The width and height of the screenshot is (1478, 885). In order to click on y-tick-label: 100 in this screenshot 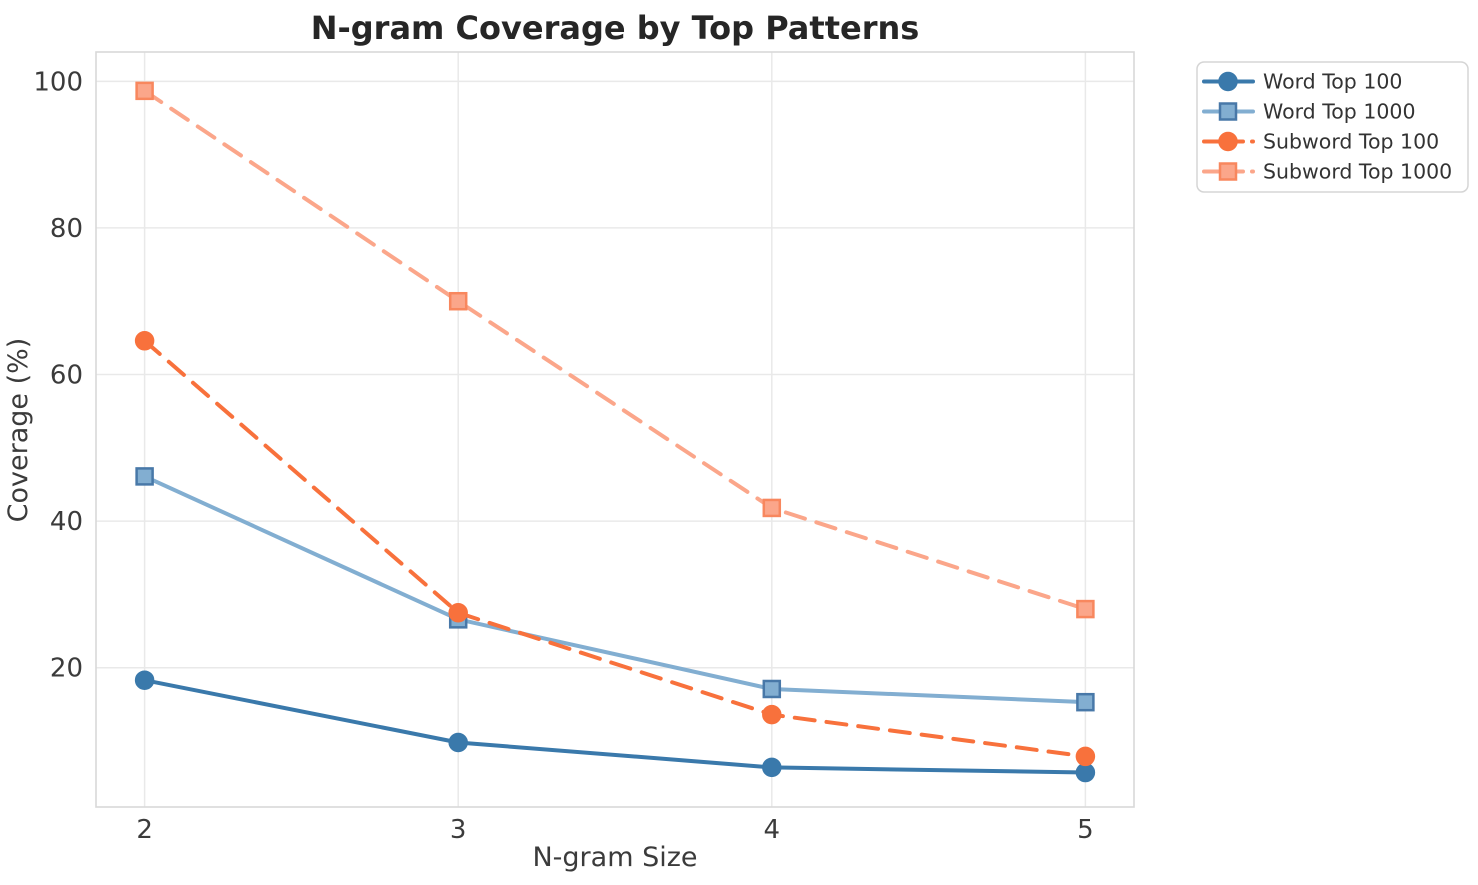, I will do `click(58, 82)`.